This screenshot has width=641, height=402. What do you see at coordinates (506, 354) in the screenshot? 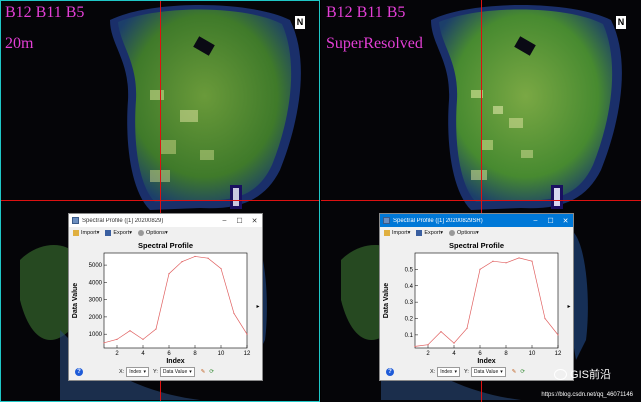
I see `x-tick-label: 8` at bounding box center [506, 354].